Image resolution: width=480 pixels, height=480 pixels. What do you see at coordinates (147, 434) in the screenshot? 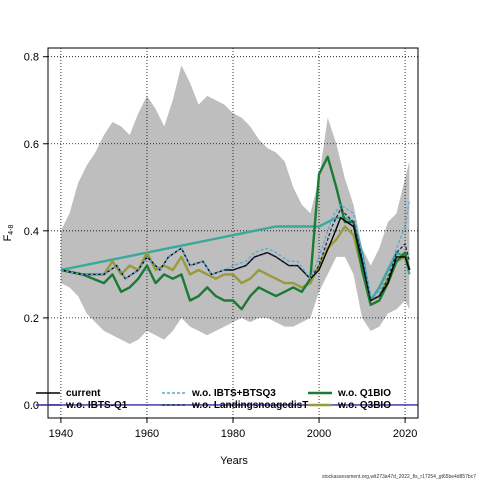
I see `x-tick-label: 1960` at bounding box center [147, 434].